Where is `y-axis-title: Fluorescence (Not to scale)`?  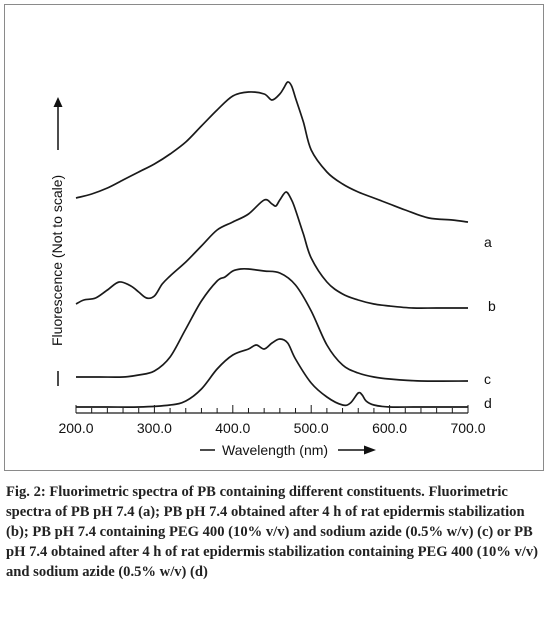 y-axis-title: Fluorescence (Not to scale) is located at coordinates (57, 260).